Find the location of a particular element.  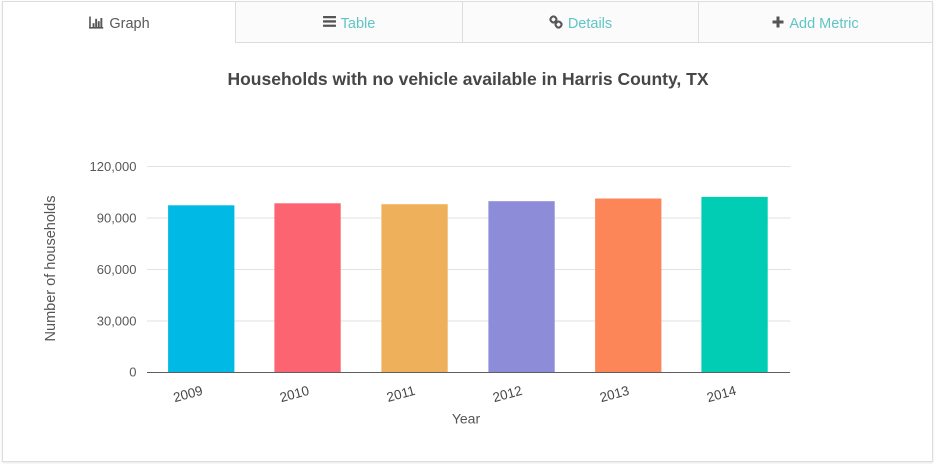

svg-text: 2013 is located at coordinates (614, 394).